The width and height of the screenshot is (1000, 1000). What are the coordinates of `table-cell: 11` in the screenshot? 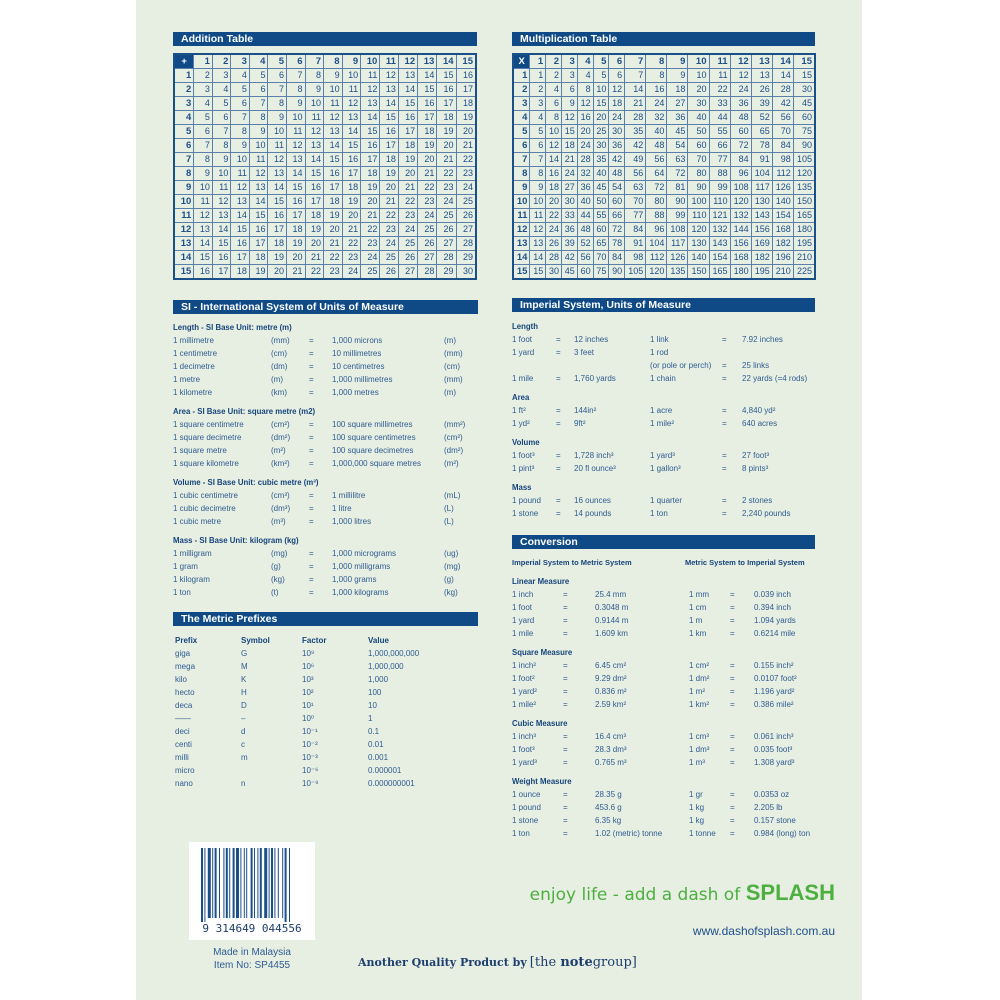 It's located at (258, 159).